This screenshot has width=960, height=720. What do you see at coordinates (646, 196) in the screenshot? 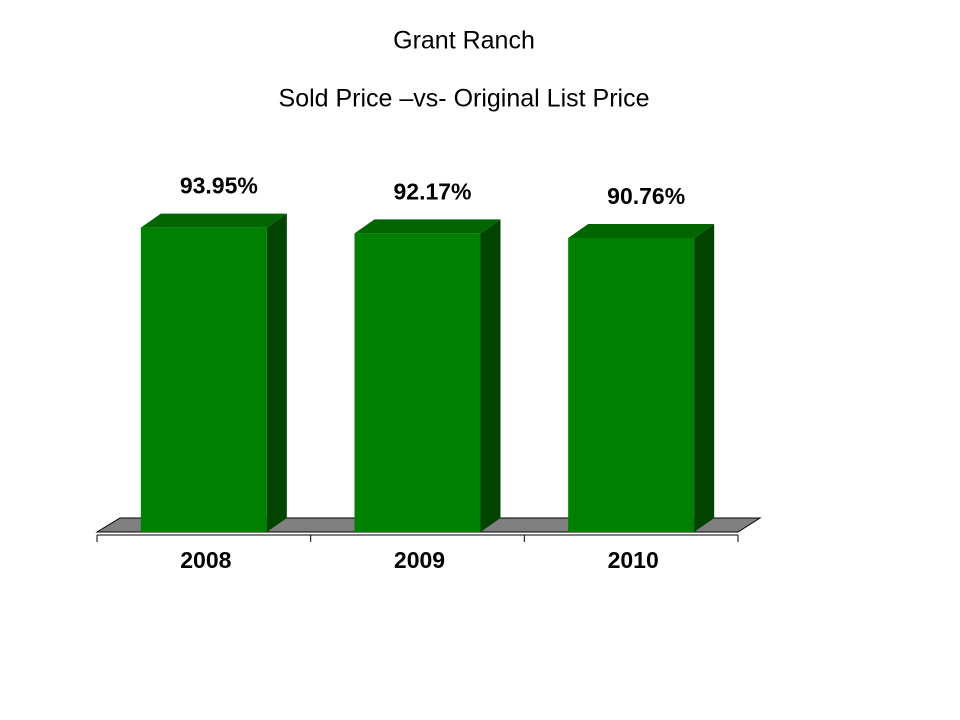
I see `value-label: 90.76%` at bounding box center [646, 196].